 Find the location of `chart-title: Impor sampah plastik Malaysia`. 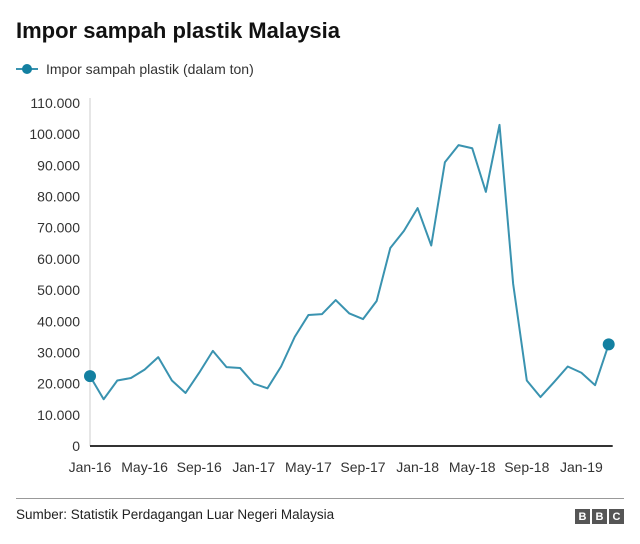

chart-title: Impor sampah plastik Malaysia is located at coordinates (178, 30).